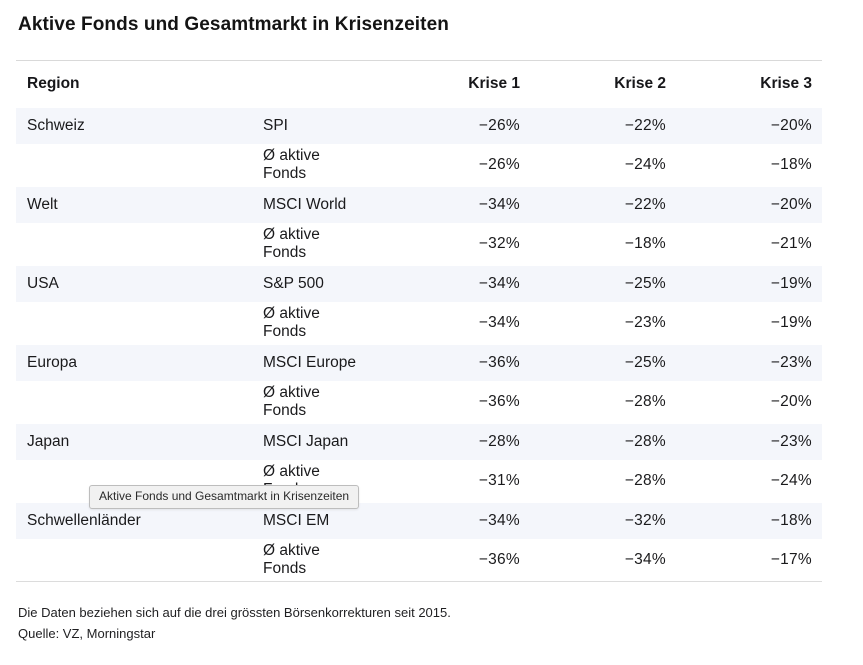 This screenshot has height=665, width=863. Describe the element at coordinates (645, 520) in the screenshot. I see `krise2-value: −32%` at that location.